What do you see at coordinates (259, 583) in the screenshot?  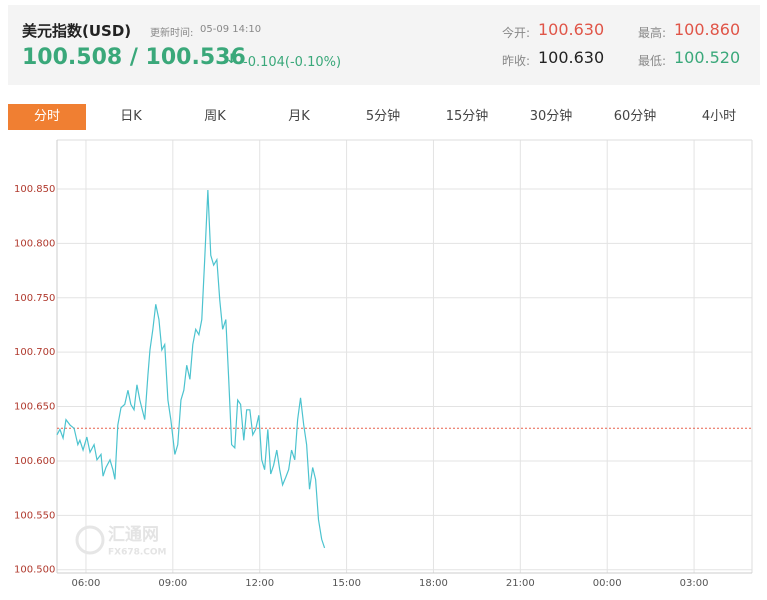 I see `x-tick-label: 12:00` at bounding box center [259, 583].